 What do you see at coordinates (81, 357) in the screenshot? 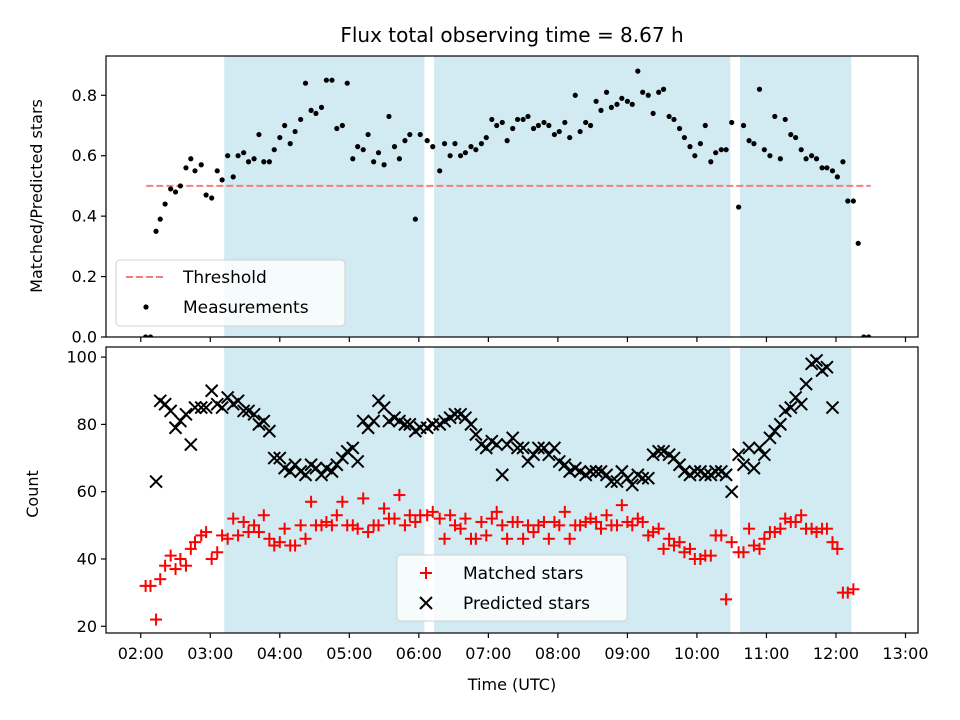
I see `y-tick-label: 100` at bounding box center [81, 357].